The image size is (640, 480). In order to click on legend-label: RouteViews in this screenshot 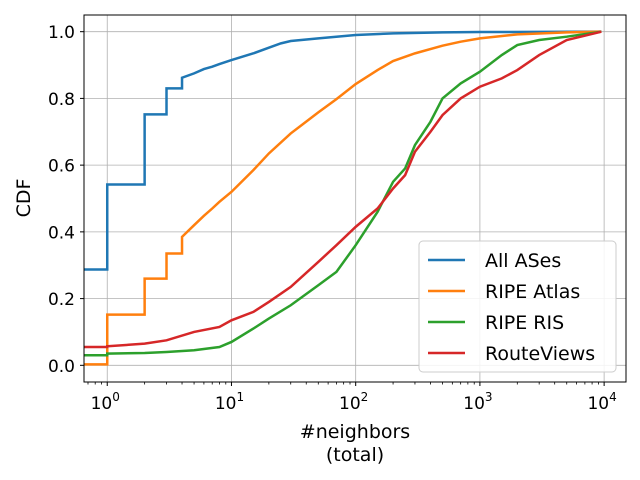, I will do `click(540, 354)`.